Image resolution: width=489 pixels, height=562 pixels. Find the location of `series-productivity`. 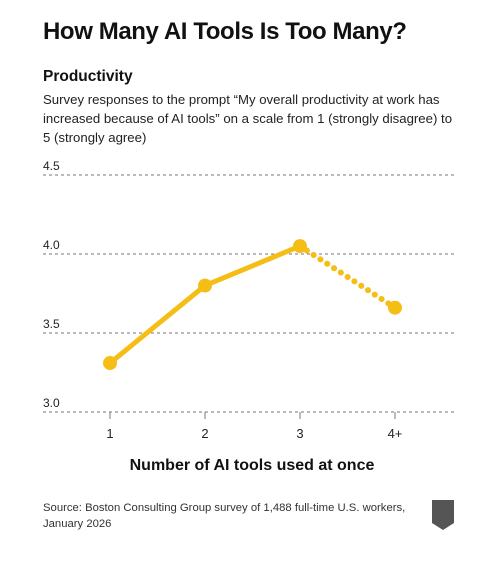

series-productivity is located at coordinates (252, 305).